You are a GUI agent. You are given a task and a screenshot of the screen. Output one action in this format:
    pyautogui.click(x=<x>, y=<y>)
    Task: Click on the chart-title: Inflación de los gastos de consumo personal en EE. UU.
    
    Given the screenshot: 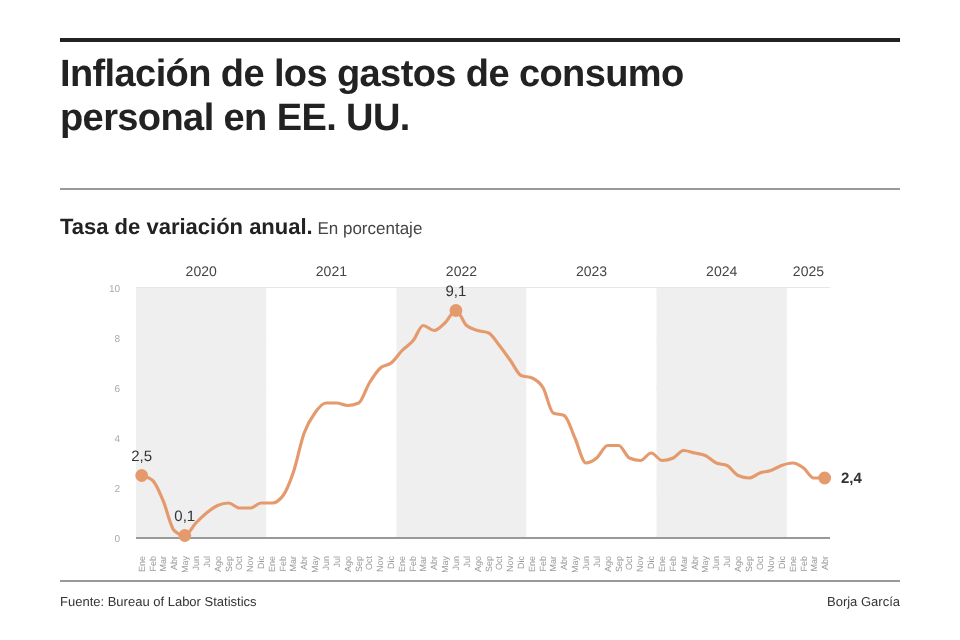 What is the action you would take?
    pyautogui.click(x=373, y=98)
    